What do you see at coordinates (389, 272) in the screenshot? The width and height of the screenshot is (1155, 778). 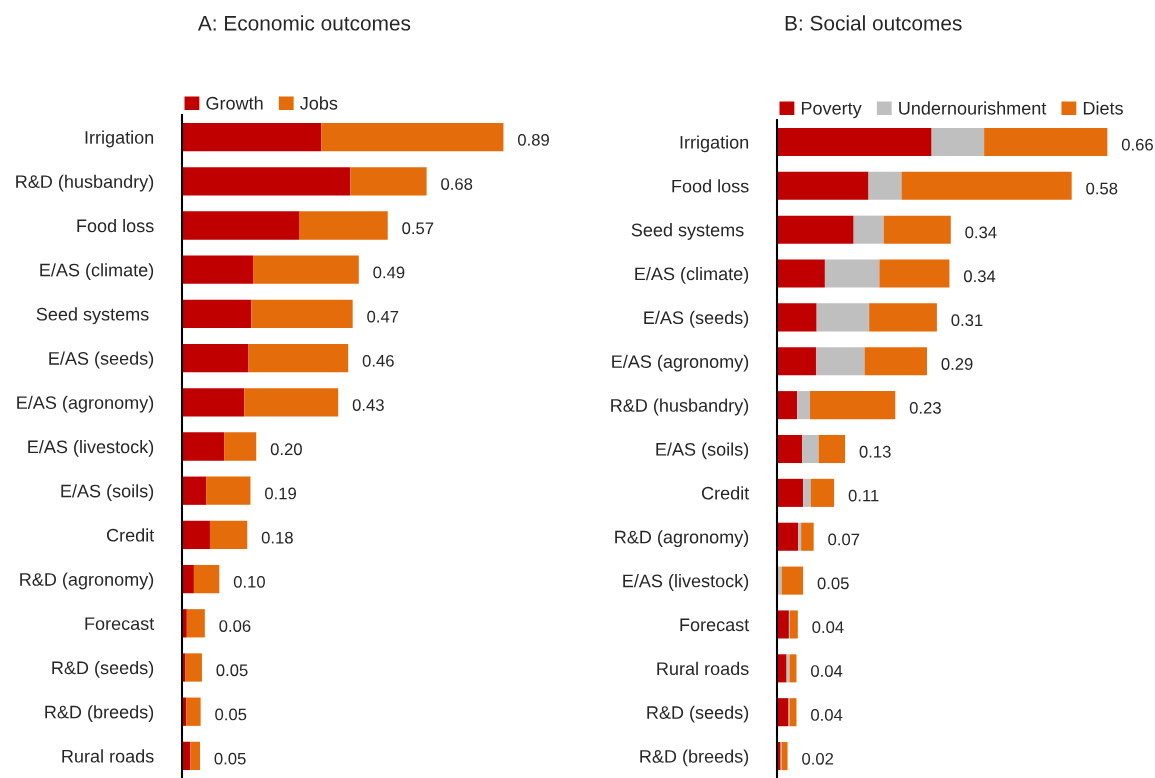 I see `annotation: 0.49` at bounding box center [389, 272].